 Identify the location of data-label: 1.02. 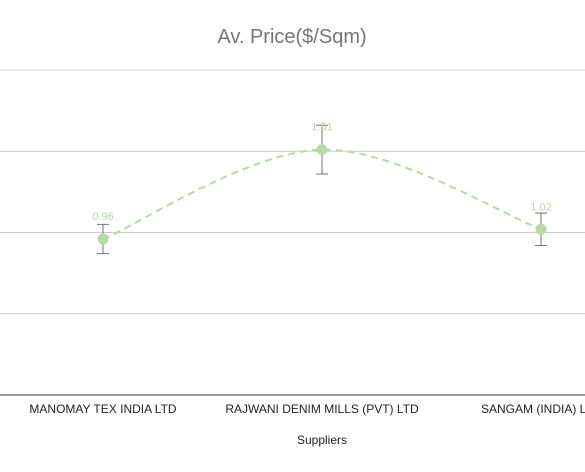
(540, 207).